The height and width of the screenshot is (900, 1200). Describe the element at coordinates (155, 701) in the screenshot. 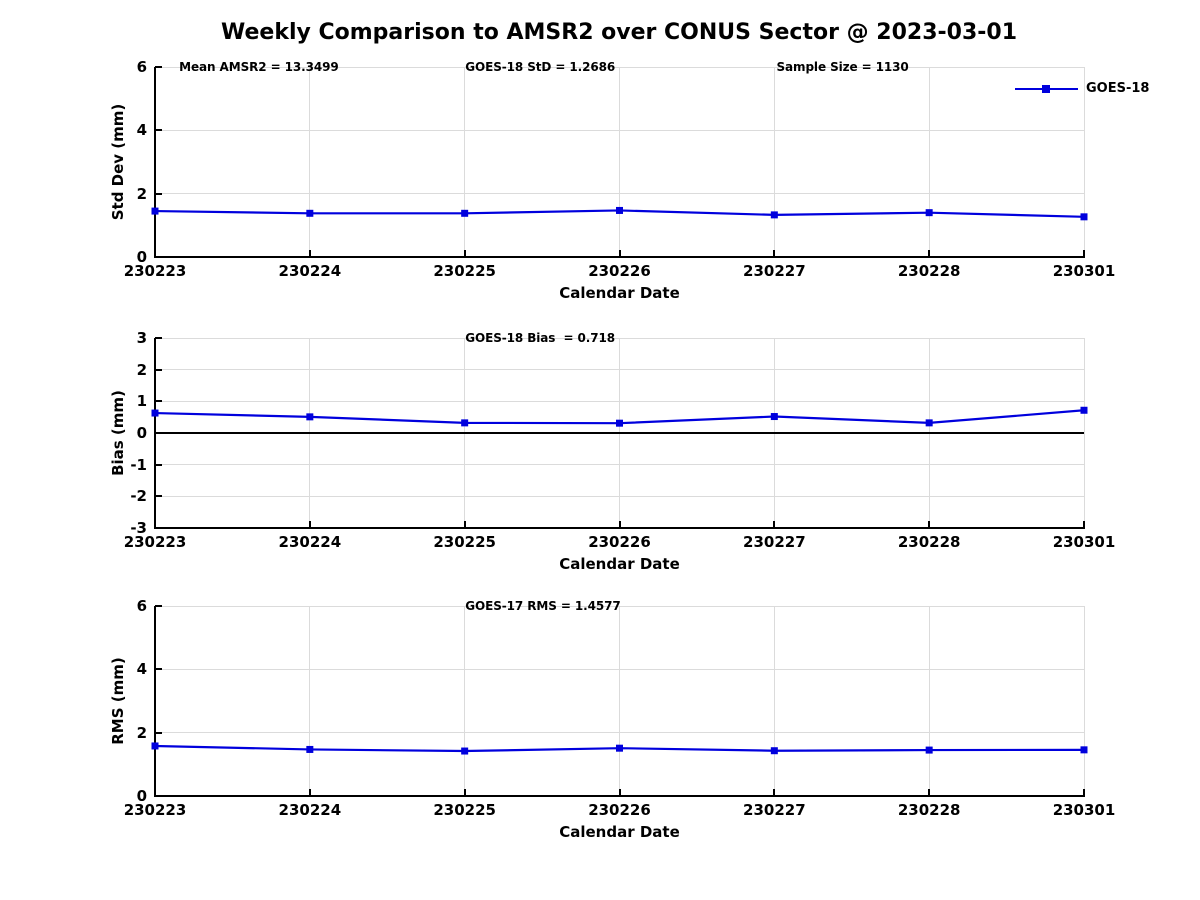

I see `y-axis` at that location.